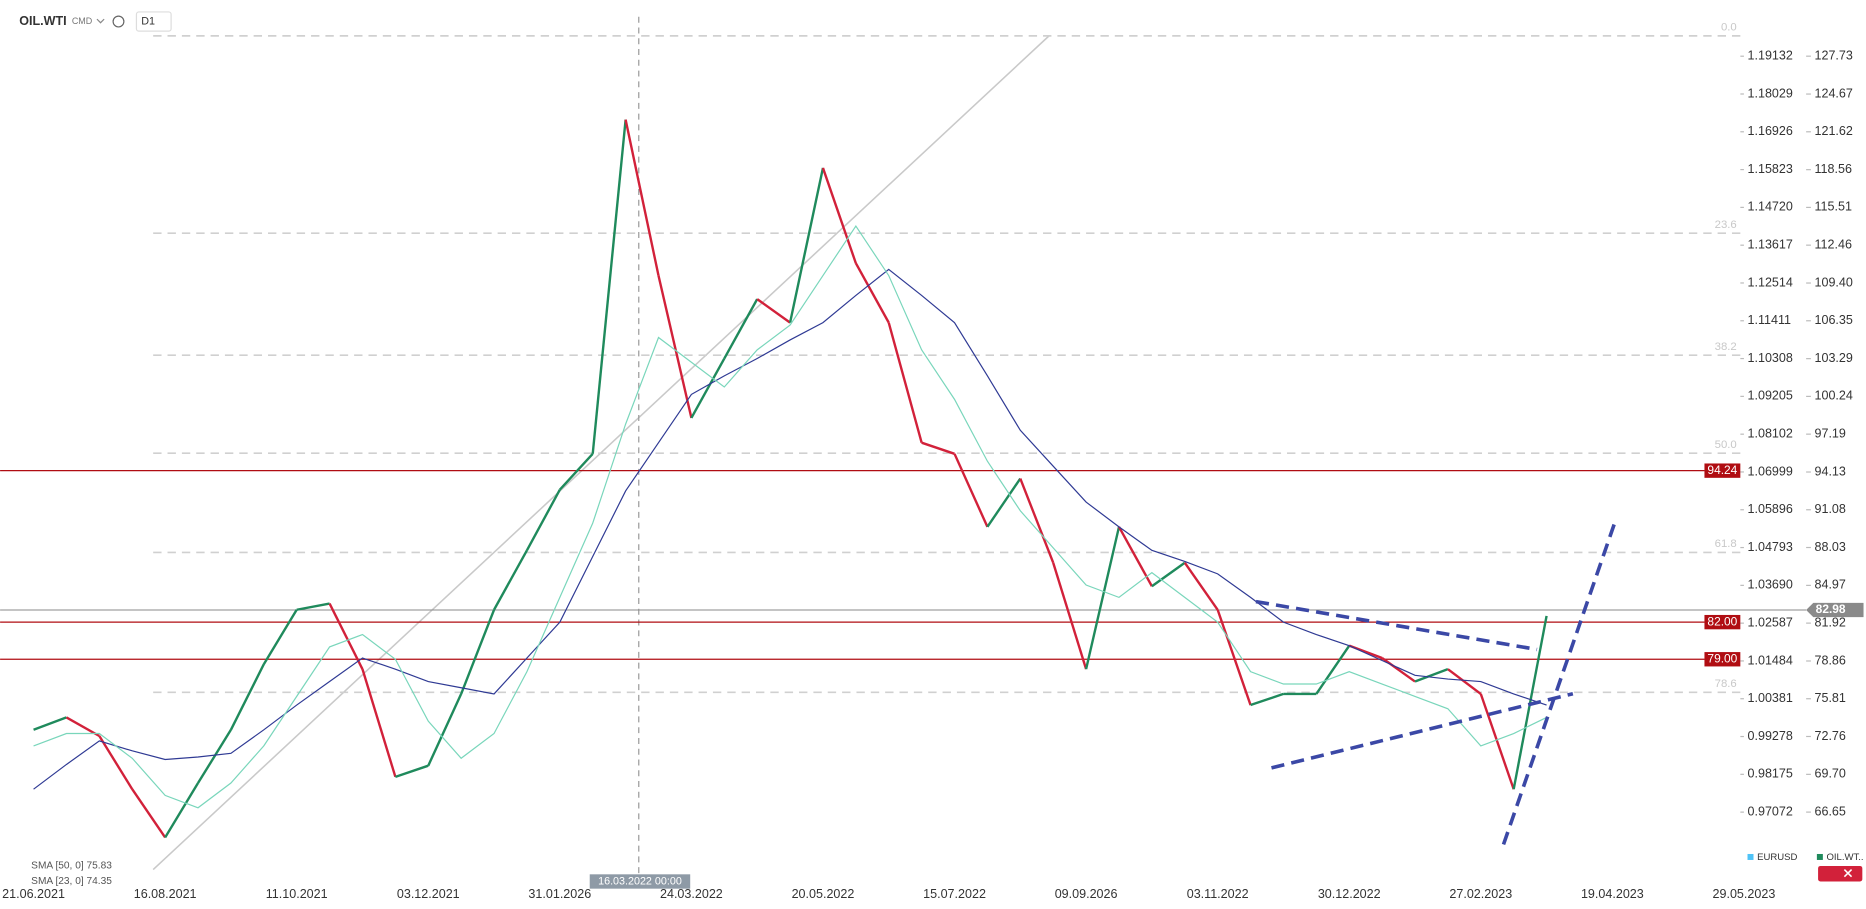  What do you see at coordinates (1726, 684) in the screenshot?
I see `fib-label: 78.6` at bounding box center [1726, 684].